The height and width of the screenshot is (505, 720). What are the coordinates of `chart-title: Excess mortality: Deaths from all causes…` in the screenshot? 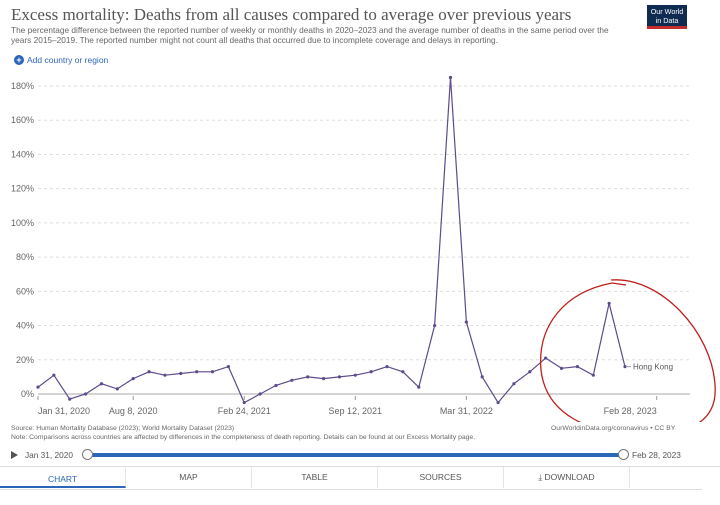 It's located at (291, 14).